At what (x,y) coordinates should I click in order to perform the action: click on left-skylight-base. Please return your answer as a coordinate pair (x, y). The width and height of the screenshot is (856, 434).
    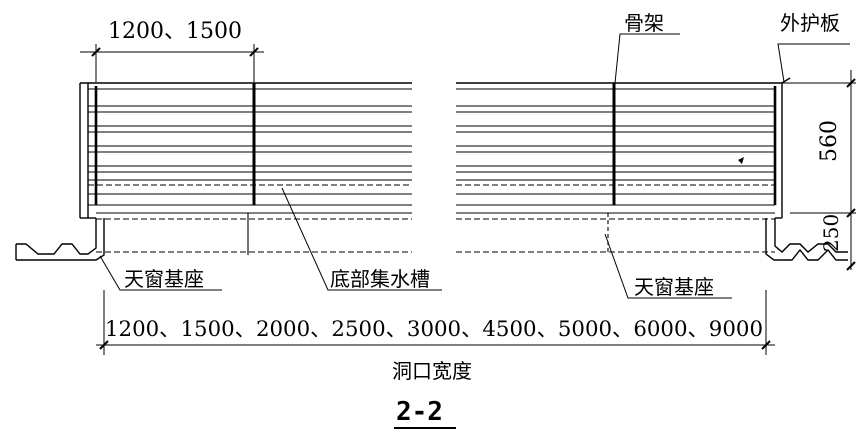
    Looking at the image, I should click on (60, 239).